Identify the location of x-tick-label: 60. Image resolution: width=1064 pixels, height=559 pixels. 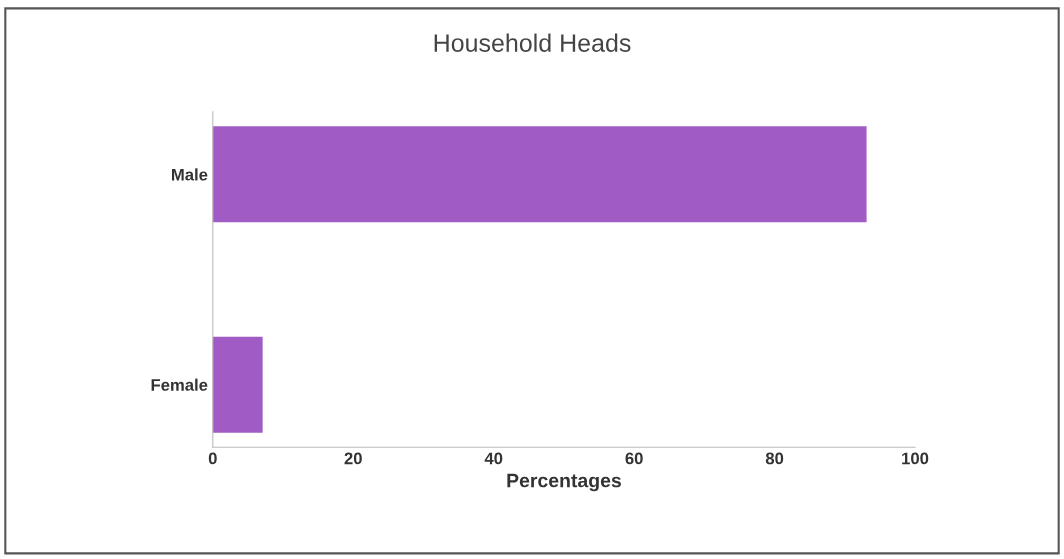
(634, 458).